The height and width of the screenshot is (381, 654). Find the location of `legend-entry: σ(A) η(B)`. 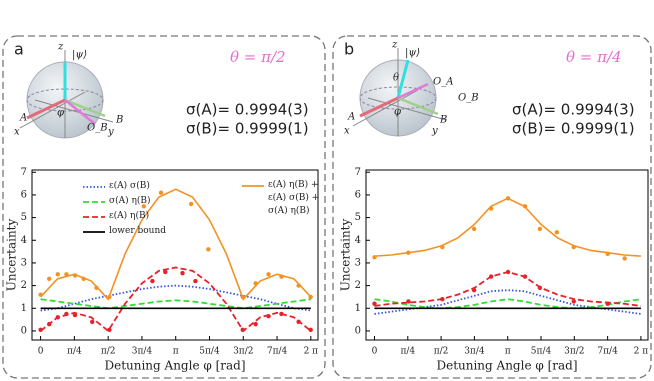

legend-entry: σ(A) η(B) is located at coordinates (130, 201).